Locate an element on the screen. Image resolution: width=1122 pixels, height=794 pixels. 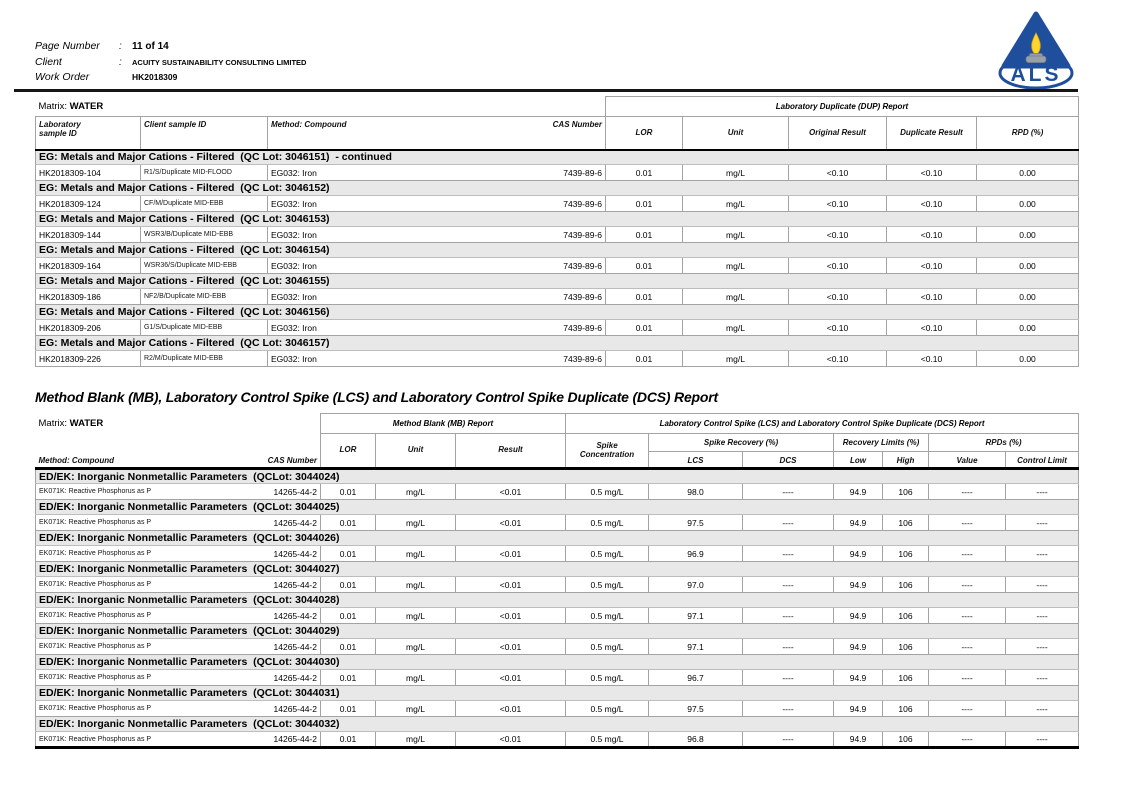
col-lab-line1: Laboratory is located at coordinates (60, 124).